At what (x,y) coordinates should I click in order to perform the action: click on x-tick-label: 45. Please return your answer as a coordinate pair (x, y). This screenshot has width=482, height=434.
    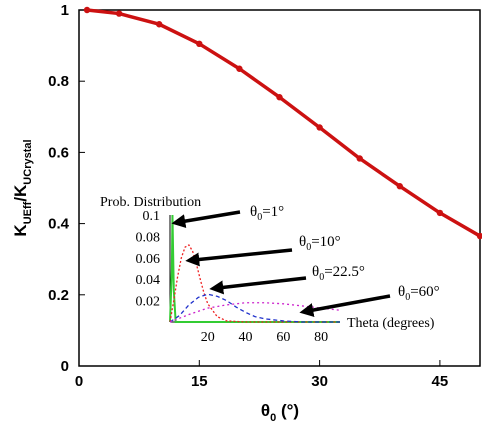
    Looking at the image, I should click on (440, 381).